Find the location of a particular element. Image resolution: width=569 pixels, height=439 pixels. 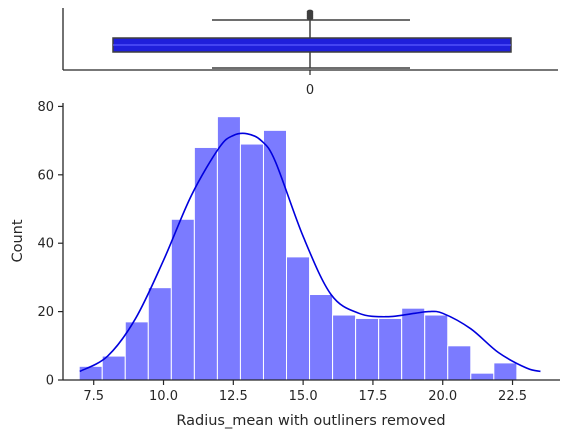

x-tick-label: 7.5 is located at coordinates (93, 396).